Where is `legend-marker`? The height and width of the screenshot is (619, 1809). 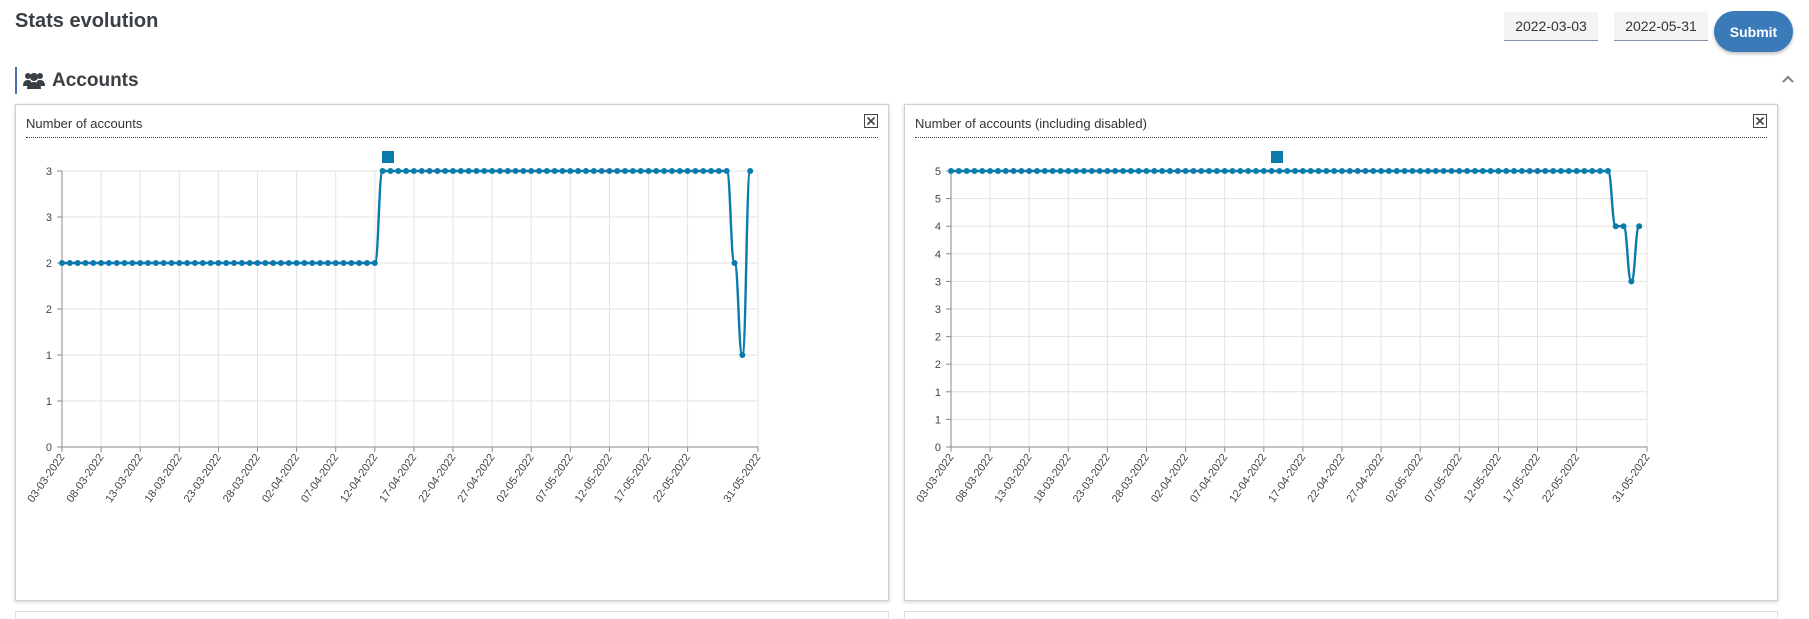 legend-marker is located at coordinates (388, 157).